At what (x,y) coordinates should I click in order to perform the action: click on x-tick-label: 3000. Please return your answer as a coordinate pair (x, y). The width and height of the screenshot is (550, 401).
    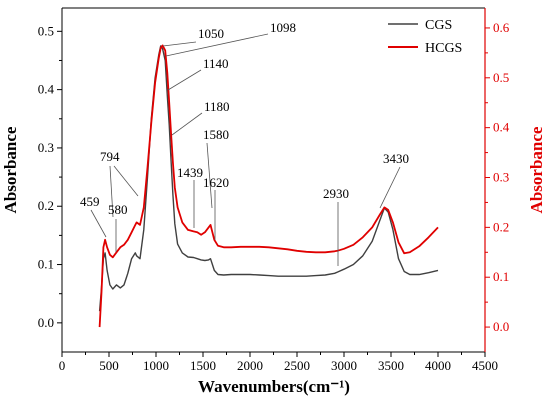
    Looking at the image, I should click on (344, 365).